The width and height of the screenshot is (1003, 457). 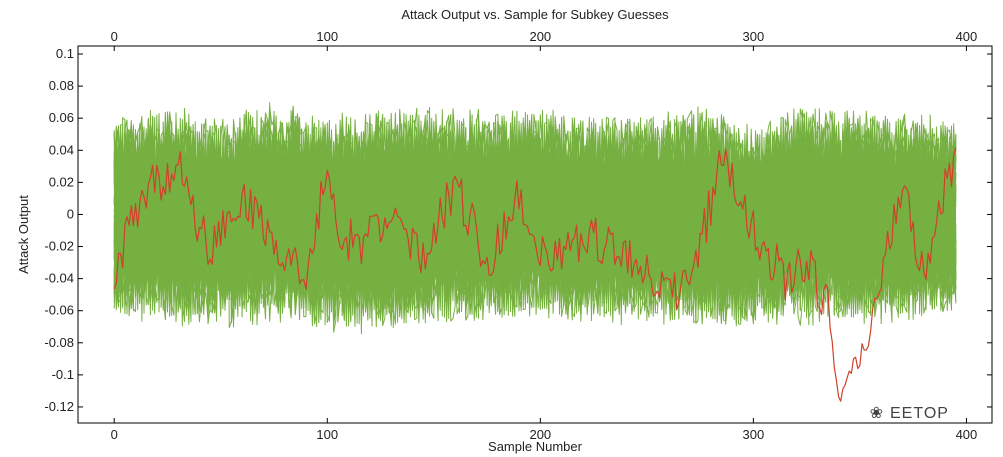 I want to click on x-tick-label: 100, so click(x=327, y=434).